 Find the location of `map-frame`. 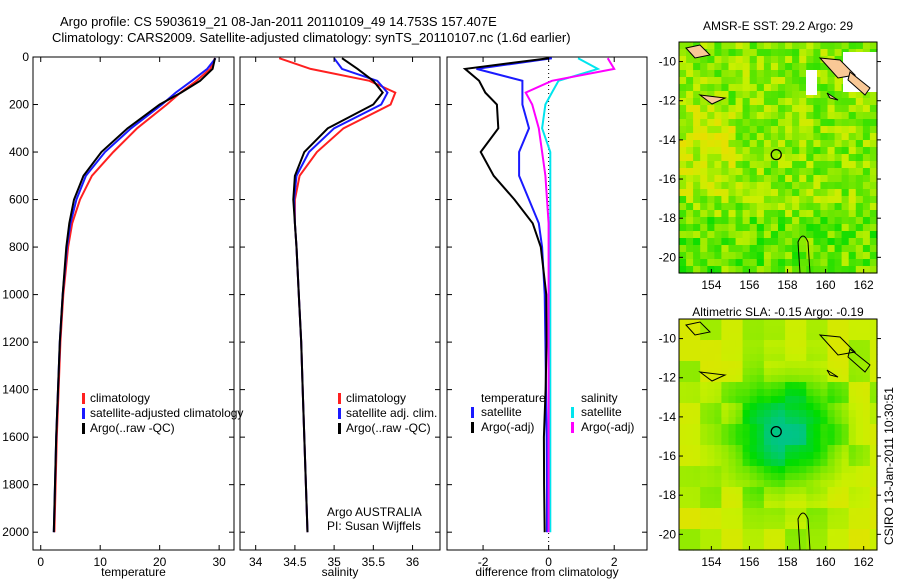

map-frame is located at coordinates (778, 157).